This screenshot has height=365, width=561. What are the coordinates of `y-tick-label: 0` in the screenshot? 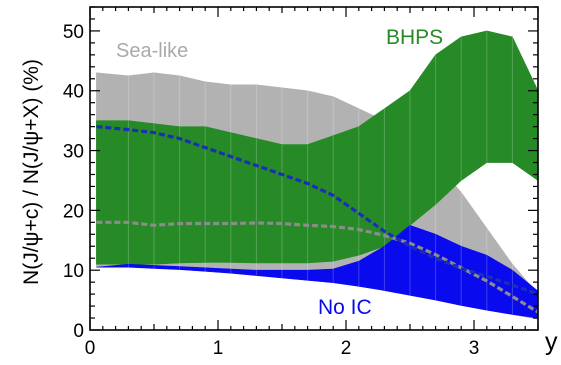 It's located at (78, 331).